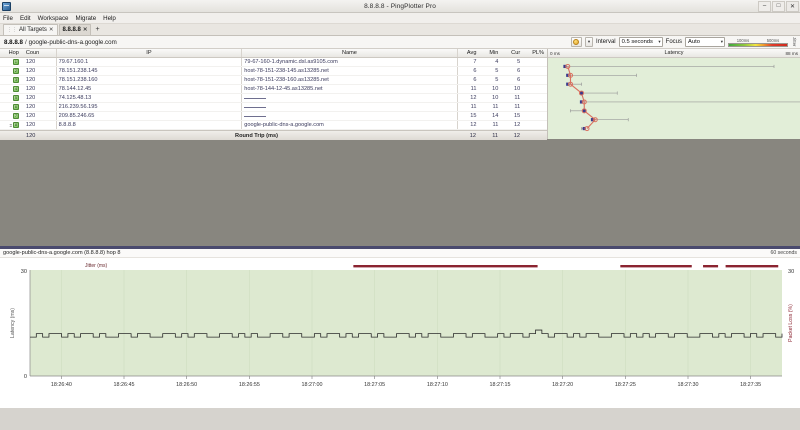  I want to click on table-row: 6 120 216.239.56.195 11 11 11, so click(273, 107).